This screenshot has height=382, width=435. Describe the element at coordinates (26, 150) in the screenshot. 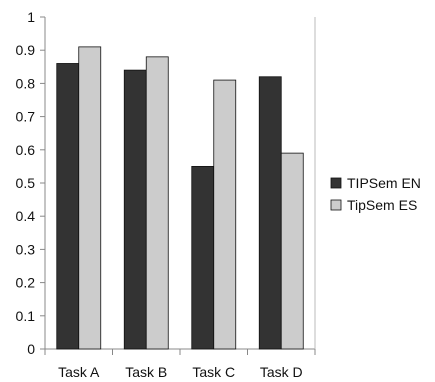

I see `y-tick-label: 0.6` at that location.